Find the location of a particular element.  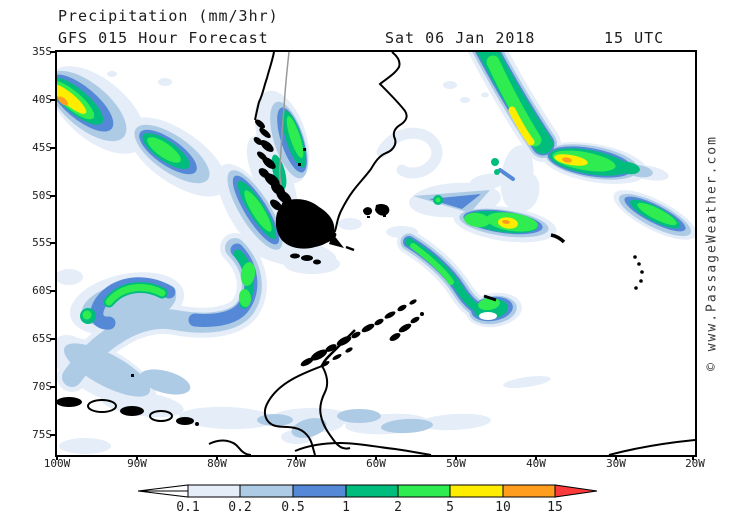

lon-label: 20W is located at coordinates (695, 463).